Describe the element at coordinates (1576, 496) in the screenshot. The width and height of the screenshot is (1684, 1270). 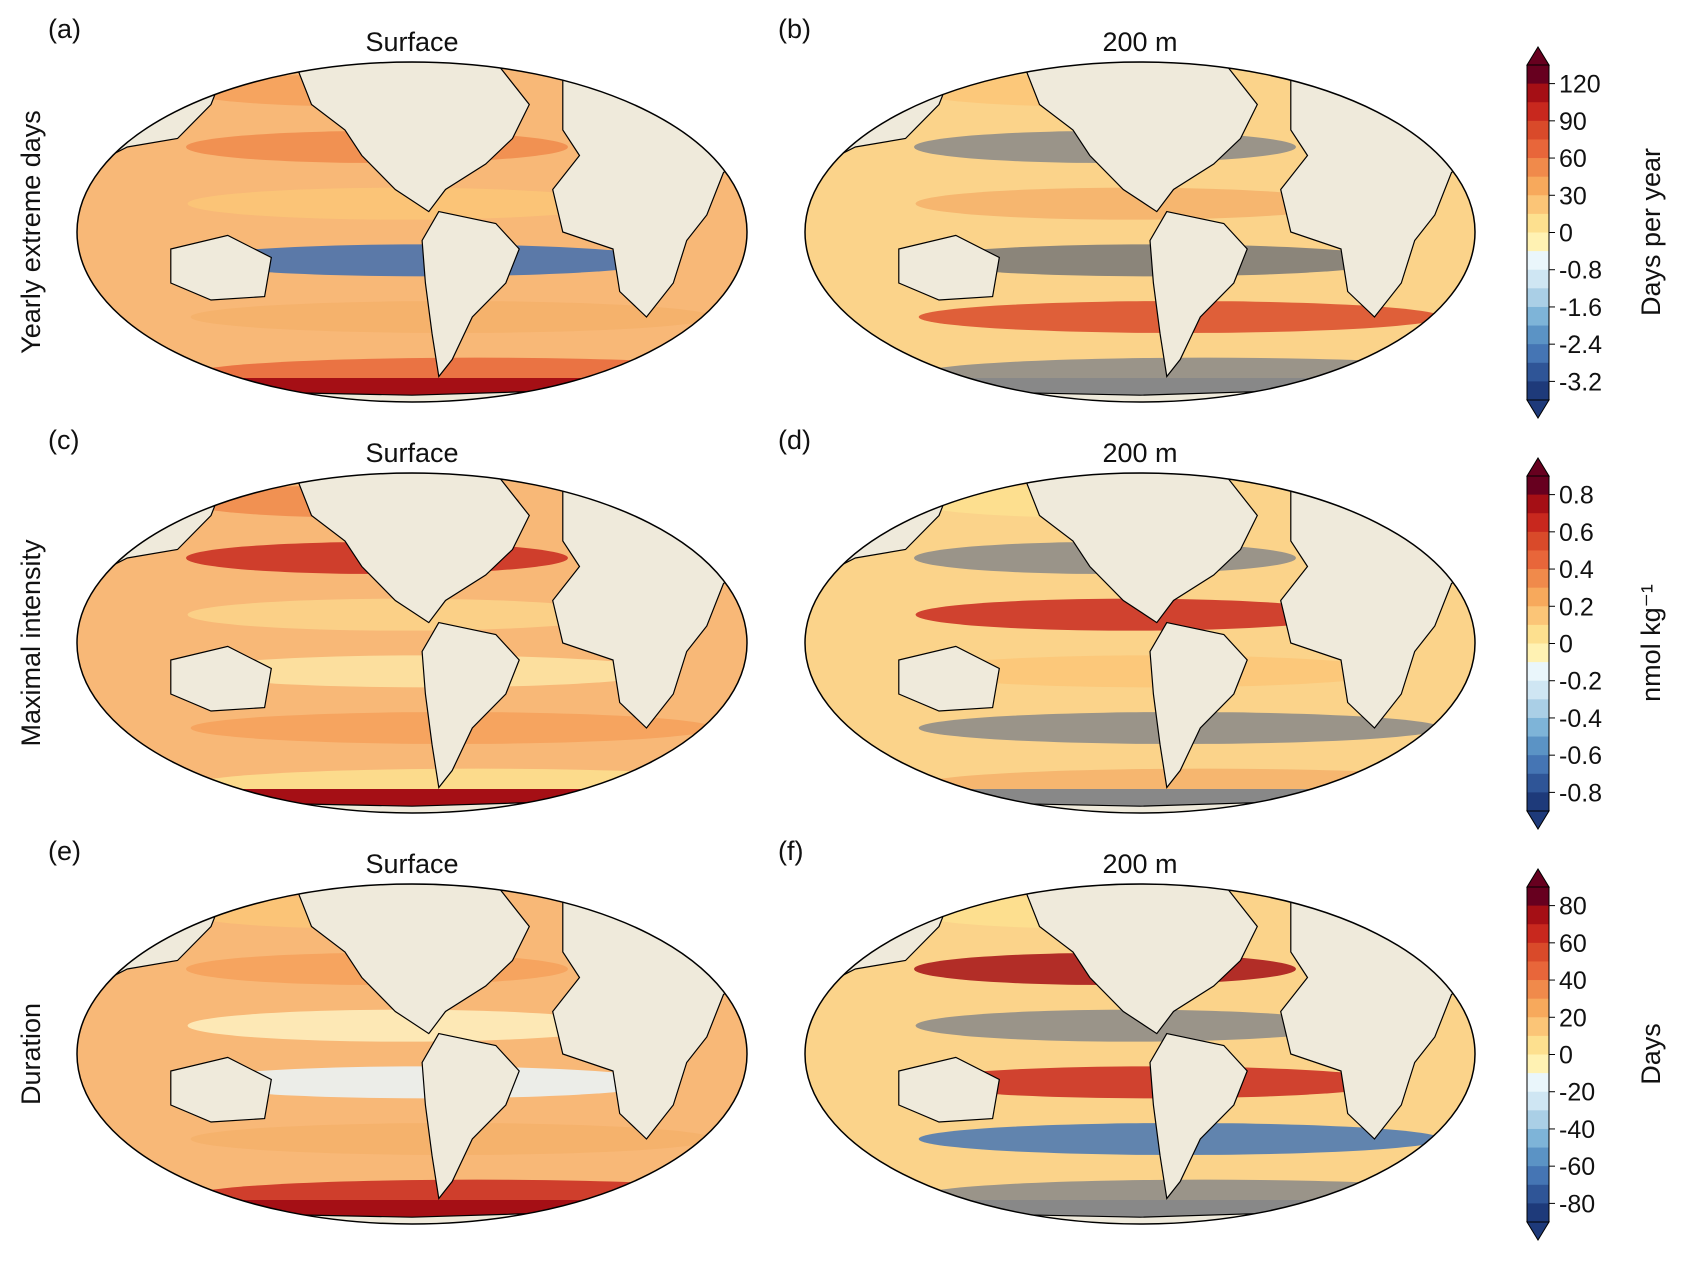
I see `colorbar-tick-label: 0.8` at that location.